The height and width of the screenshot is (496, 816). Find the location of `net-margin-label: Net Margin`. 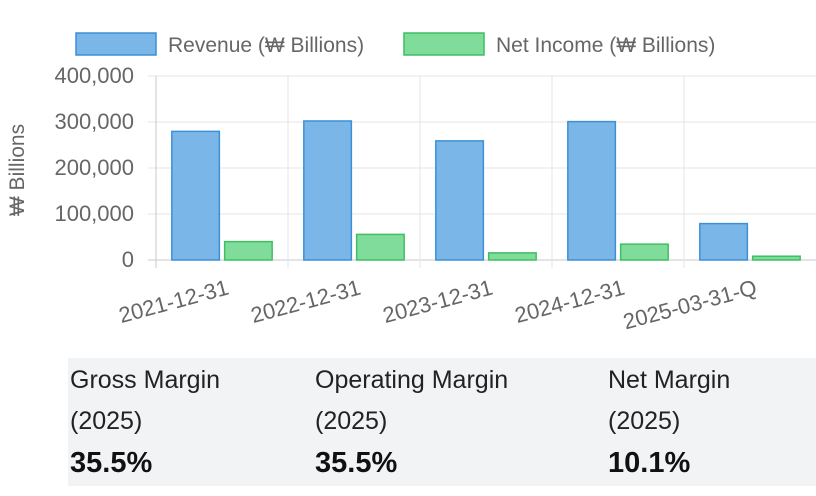

net-margin-label: Net Margin is located at coordinates (669, 380).